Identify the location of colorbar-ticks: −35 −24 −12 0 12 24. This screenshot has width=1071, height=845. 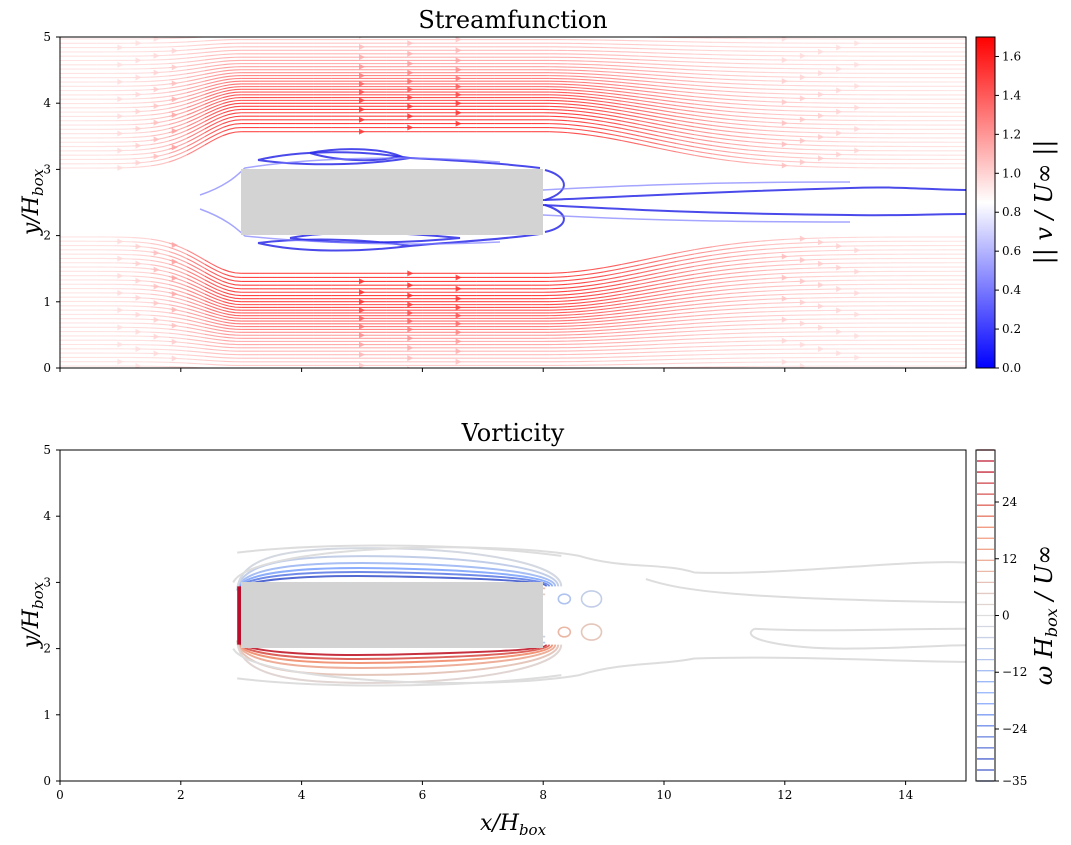
(1011, 641).